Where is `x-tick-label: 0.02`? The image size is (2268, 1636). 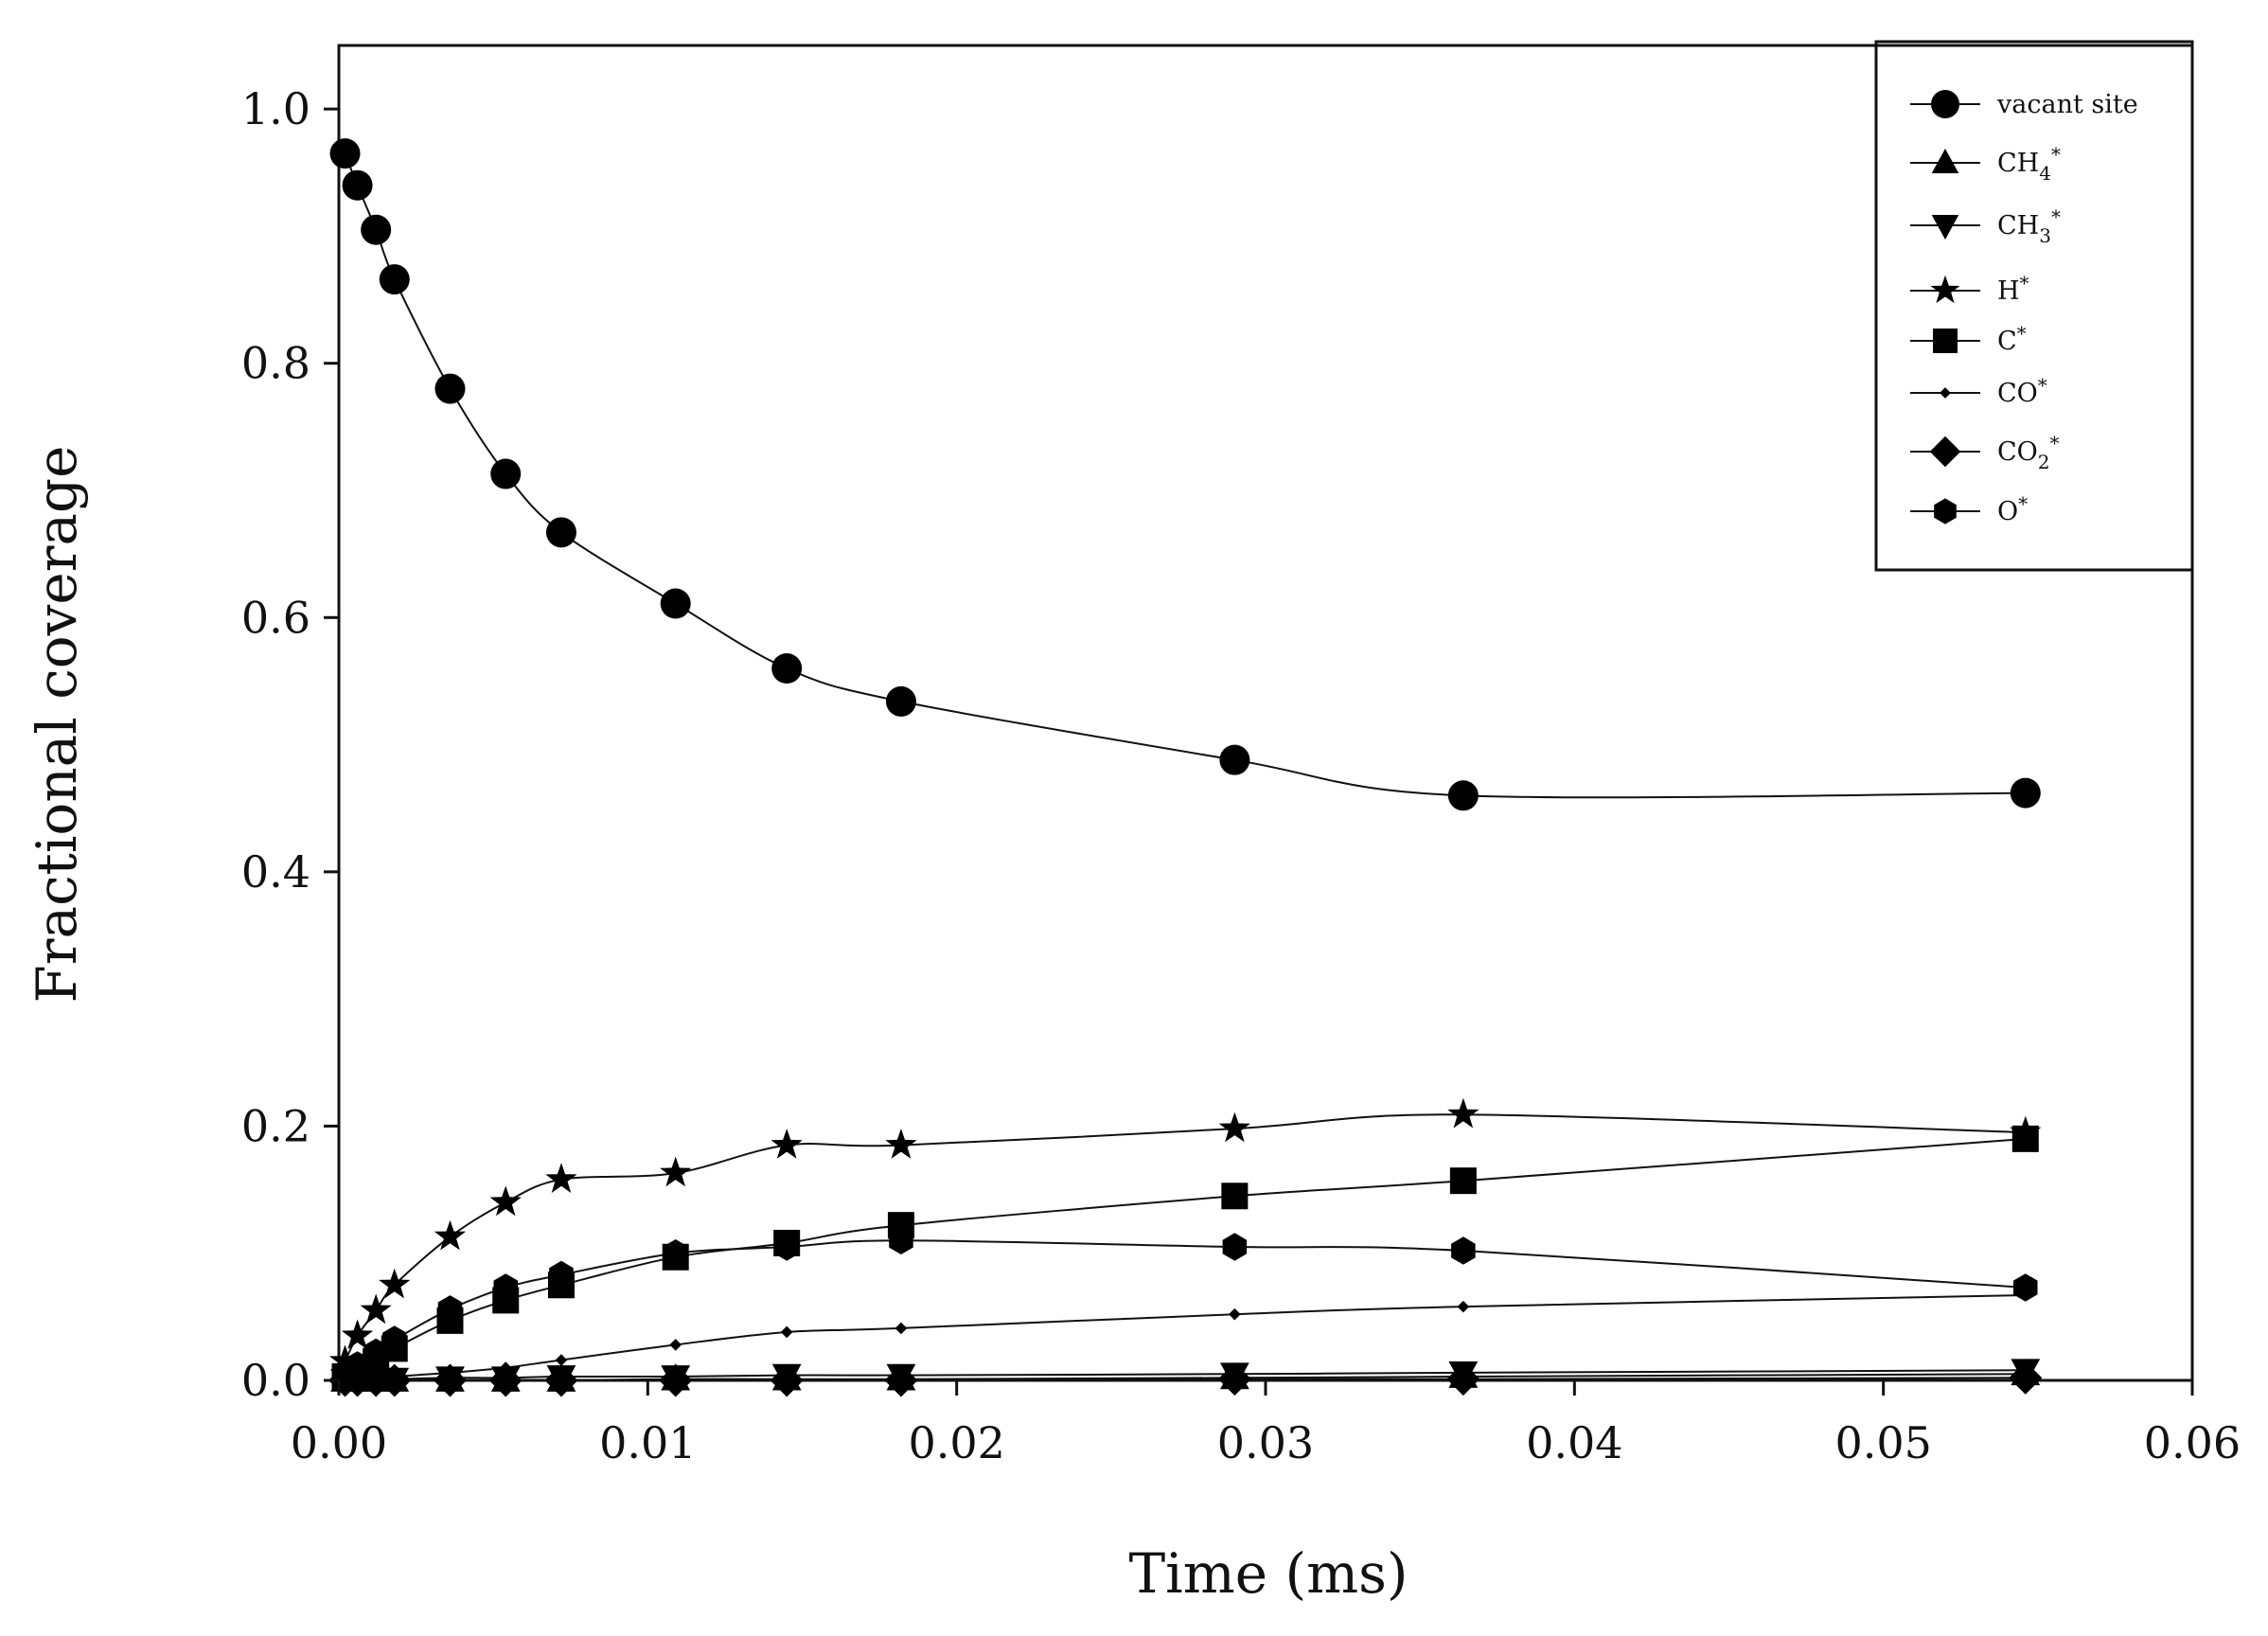 x-tick-label: 0.02 is located at coordinates (956, 1442).